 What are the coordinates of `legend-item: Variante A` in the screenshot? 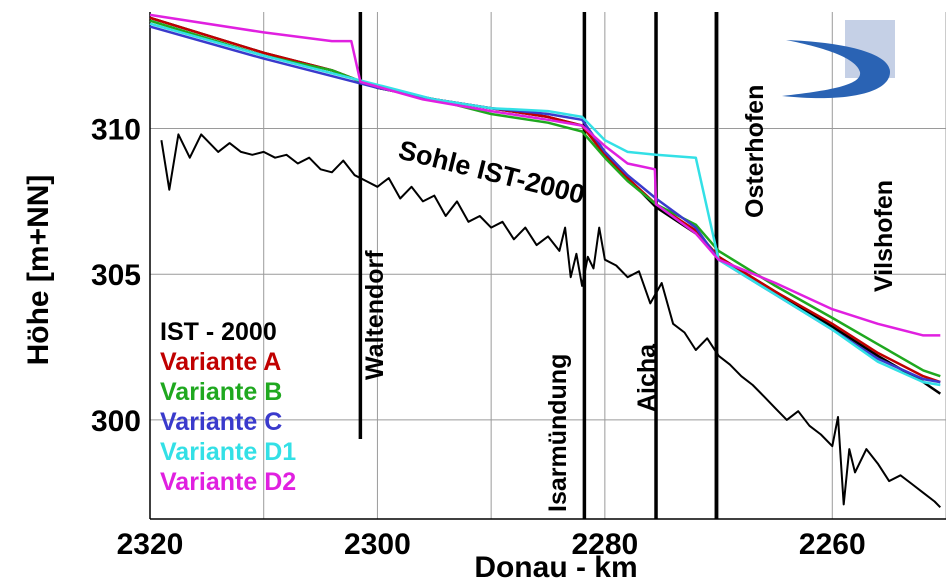 It's located at (220, 362).